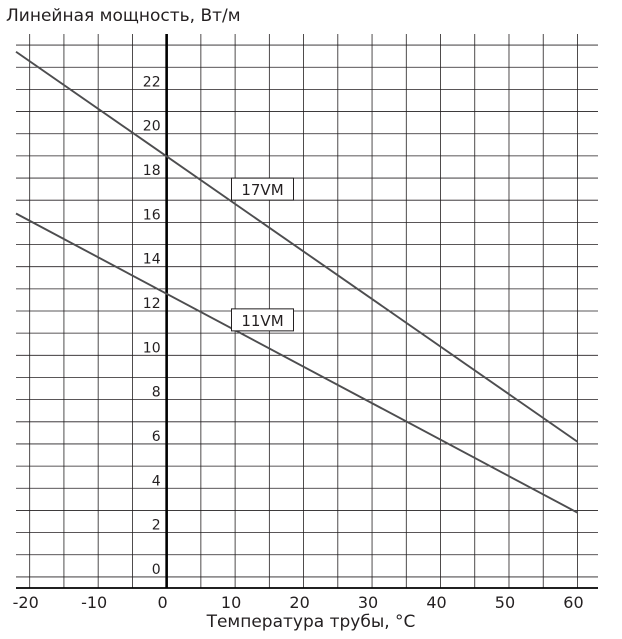 The height and width of the screenshot is (639, 622). What do you see at coordinates (573, 602) in the screenshot?
I see `x-tick-label: 60` at bounding box center [573, 602].